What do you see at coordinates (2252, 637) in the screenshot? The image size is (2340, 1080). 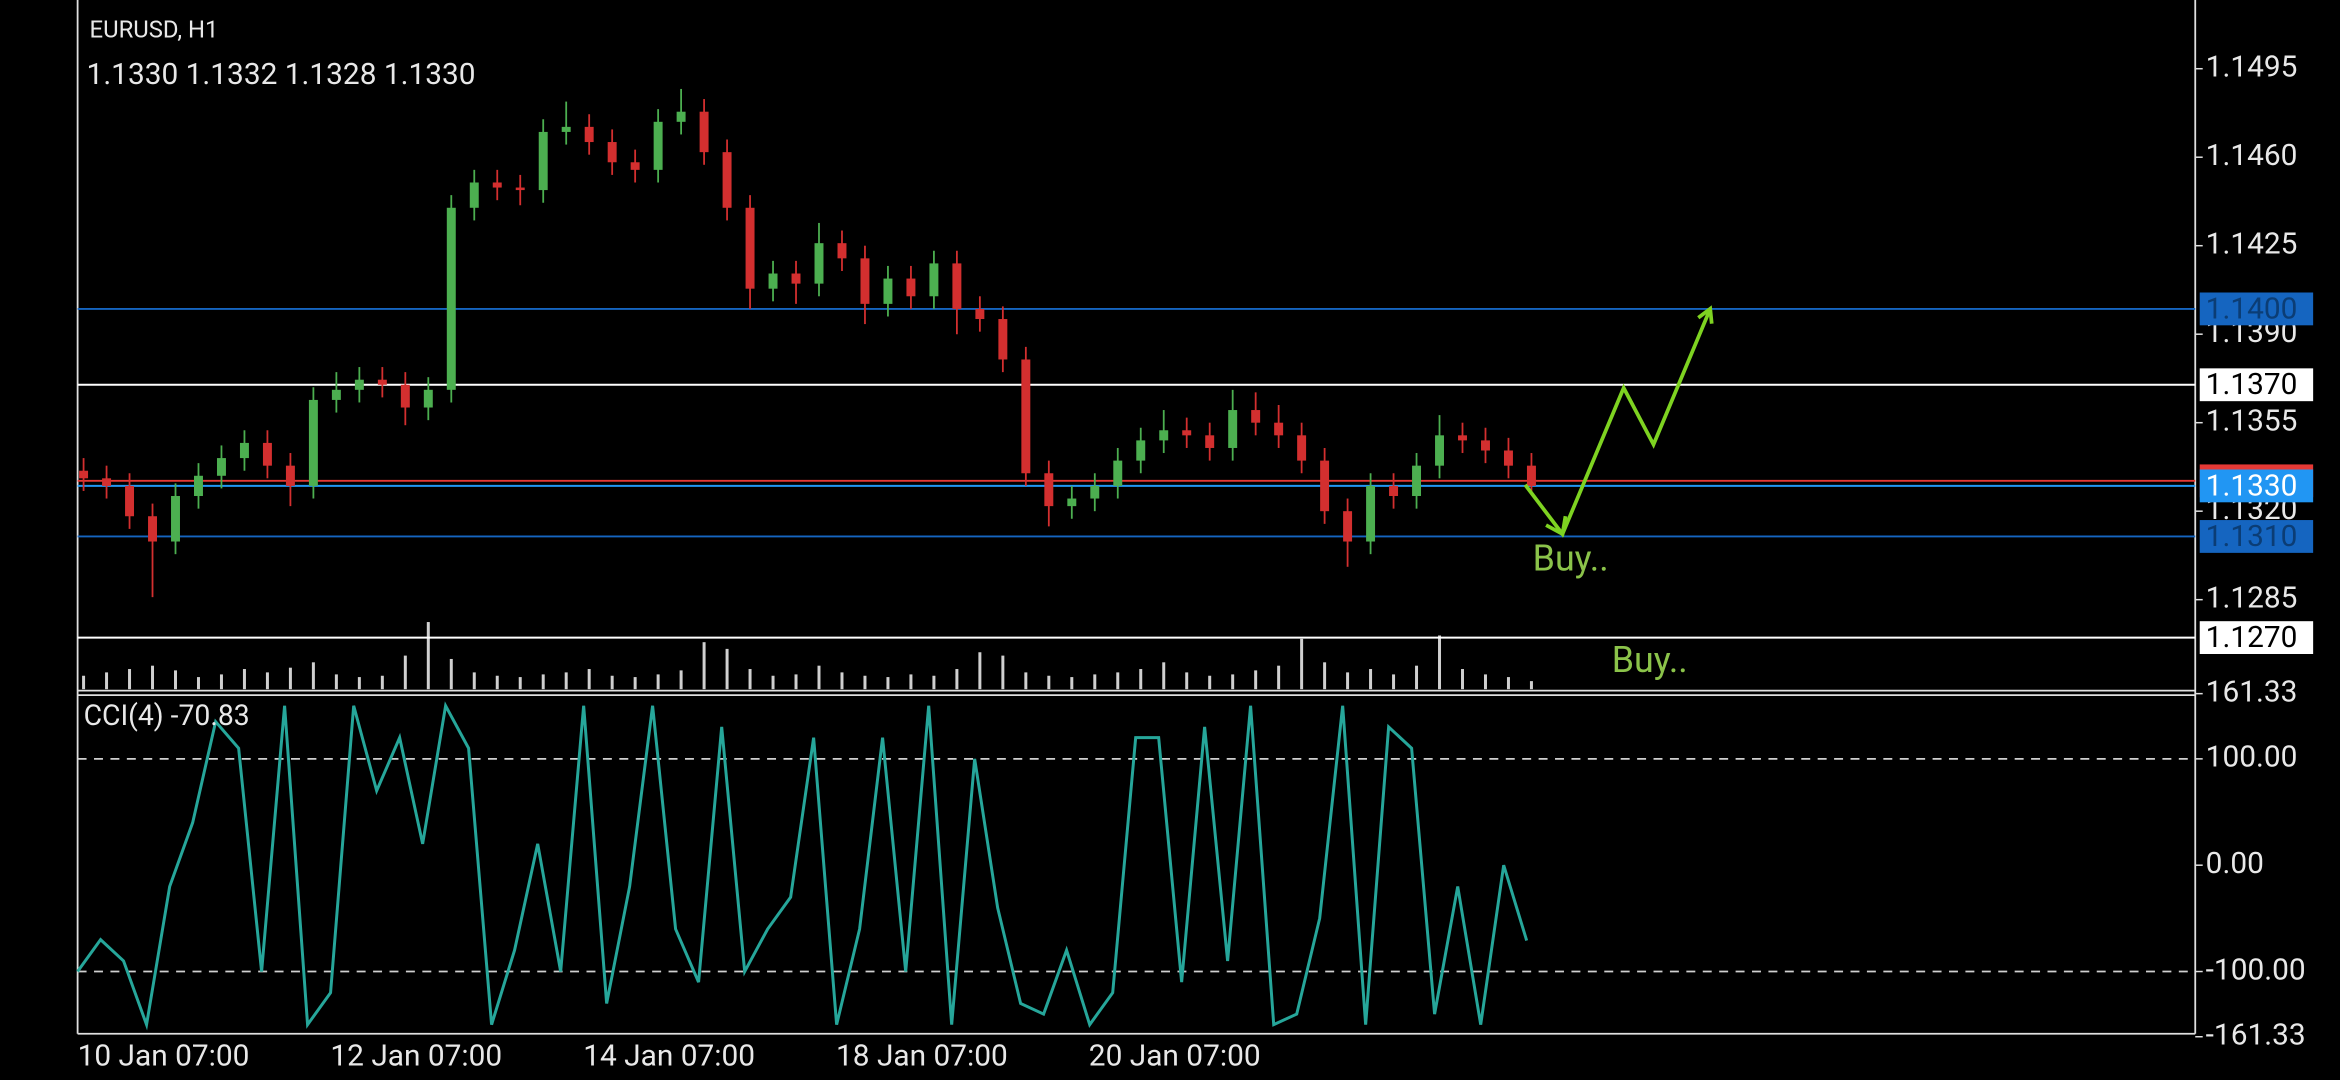 I see `level-label: 1.1270` at bounding box center [2252, 637].